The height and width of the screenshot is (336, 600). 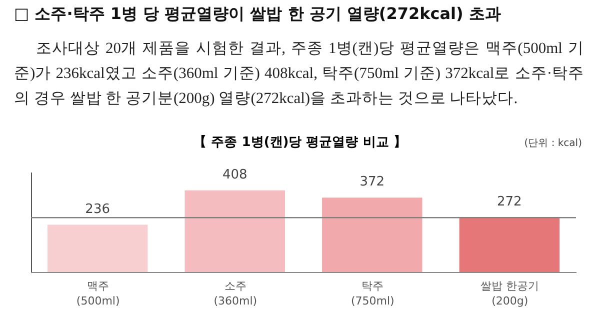 I want to click on x-tick-label: 맥주 (500ml), so click(x=98, y=294).